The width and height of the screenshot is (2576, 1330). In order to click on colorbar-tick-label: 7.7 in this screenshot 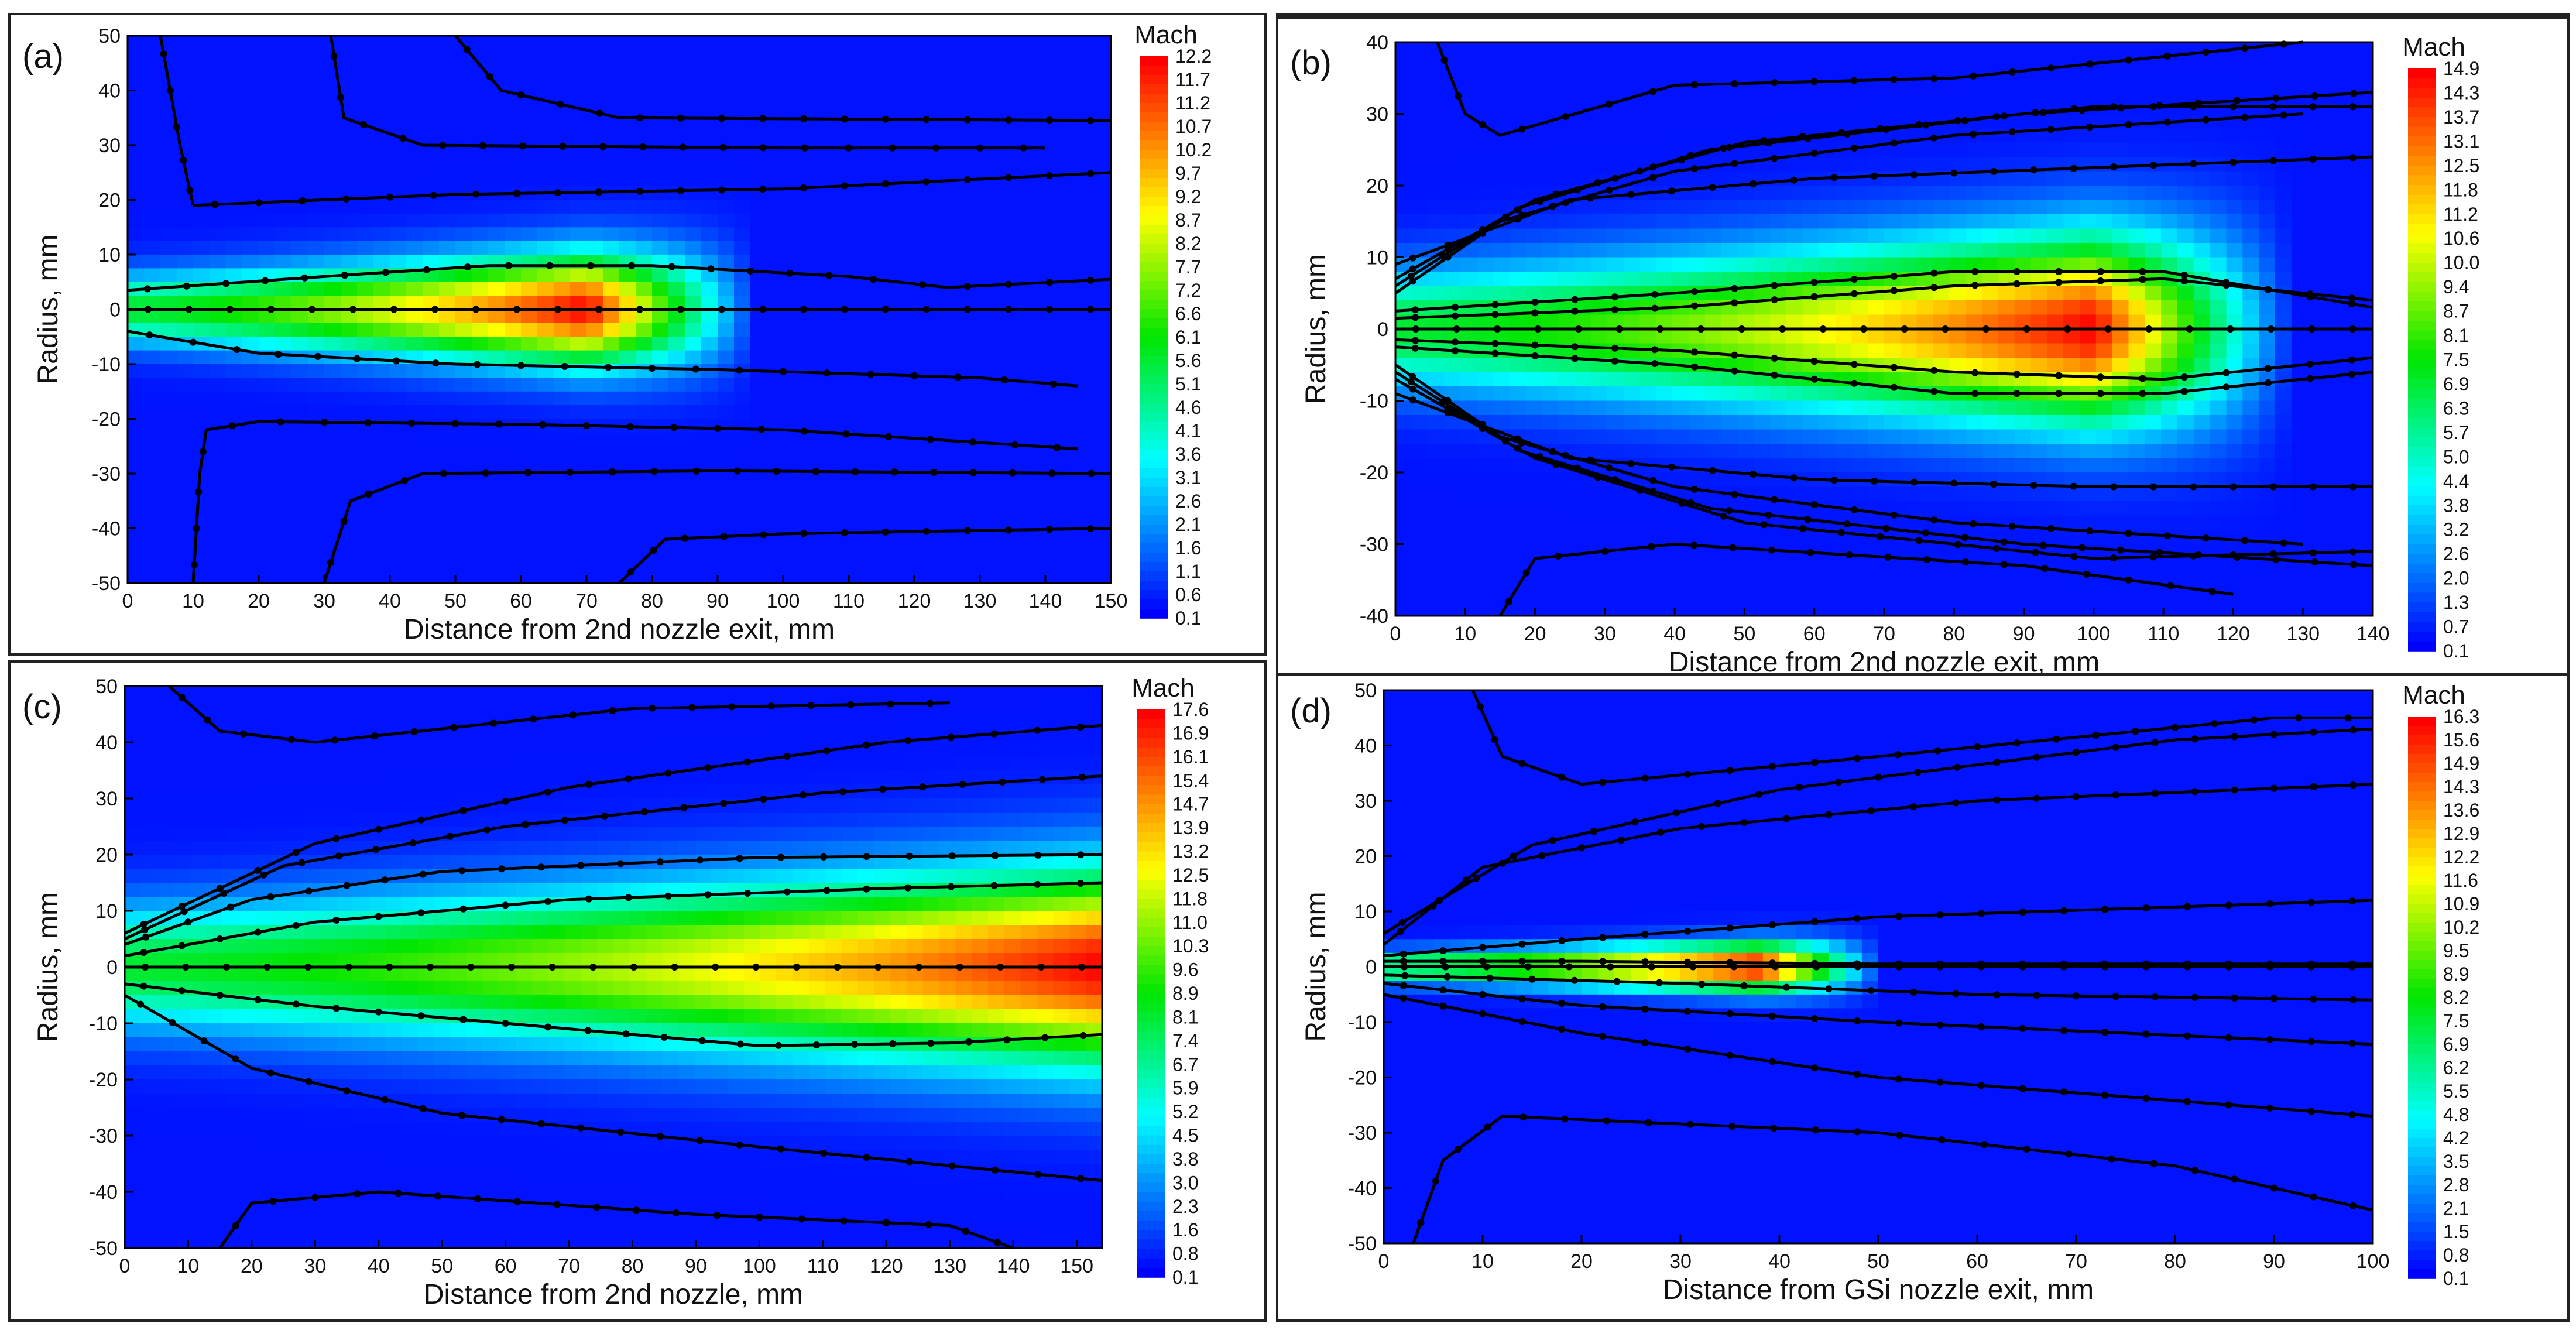, I will do `click(1188, 266)`.